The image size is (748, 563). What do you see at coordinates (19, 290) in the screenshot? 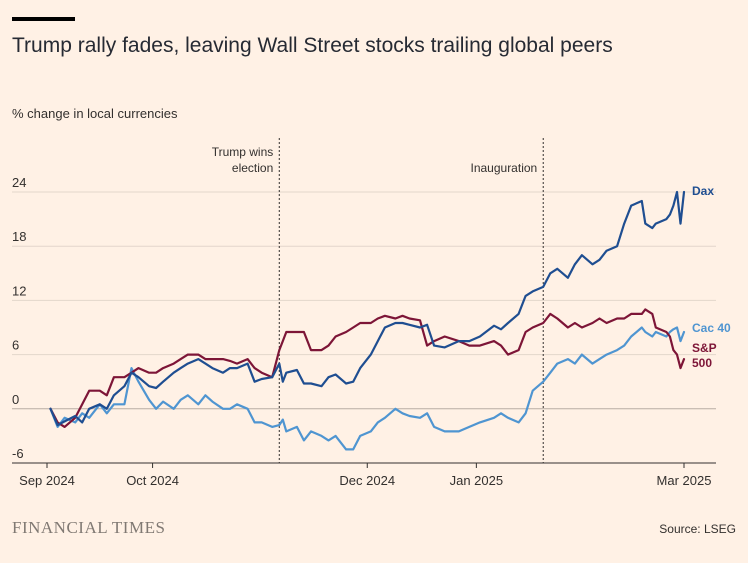
I see `y-tick-label: 12` at bounding box center [19, 290].